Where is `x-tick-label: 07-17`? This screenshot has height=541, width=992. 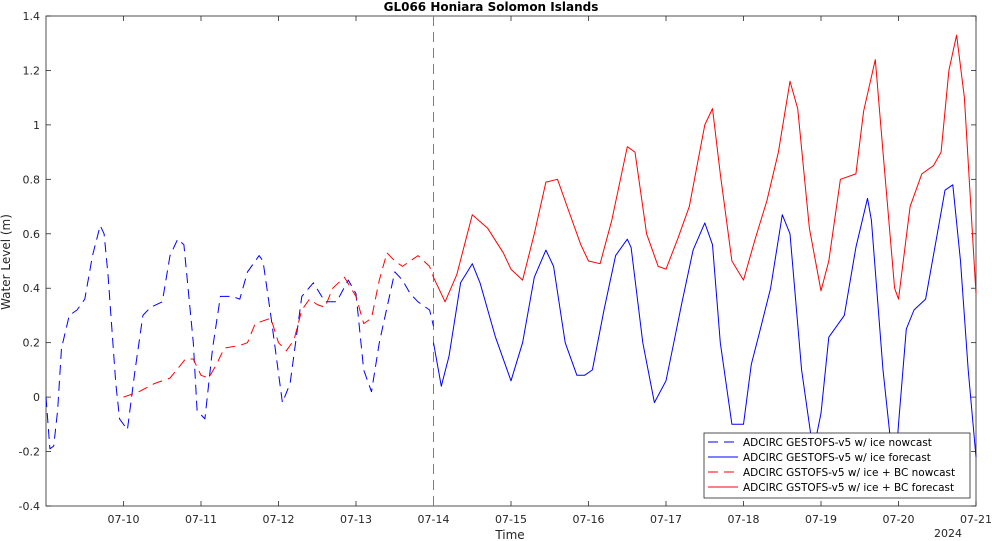 x-tick-label: 07-17 is located at coordinates (666, 519).